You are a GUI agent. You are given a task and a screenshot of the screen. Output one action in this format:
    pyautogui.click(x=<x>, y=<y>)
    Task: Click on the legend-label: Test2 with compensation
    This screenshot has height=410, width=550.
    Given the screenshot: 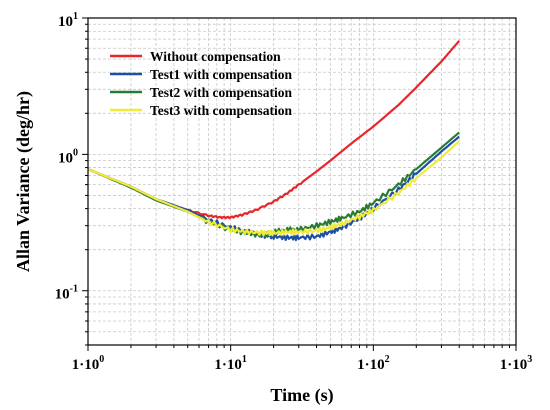 What is the action you would take?
    pyautogui.click(x=221, y=92)
    